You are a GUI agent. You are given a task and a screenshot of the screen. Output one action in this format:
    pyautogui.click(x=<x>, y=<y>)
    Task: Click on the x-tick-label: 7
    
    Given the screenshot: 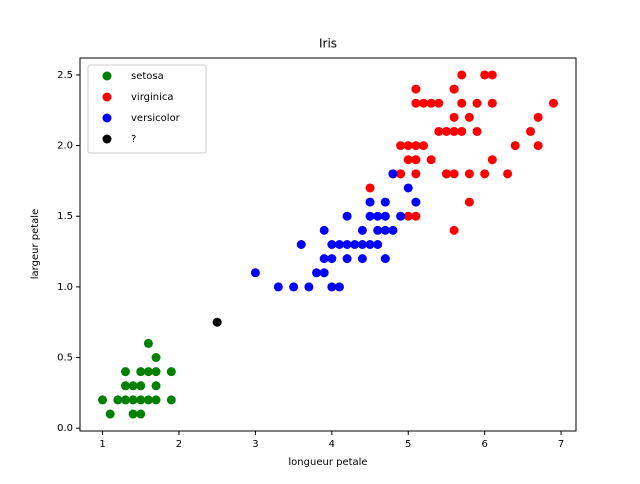 What is the action you would take?
    pyautogui.click(x=561, y=444)
    